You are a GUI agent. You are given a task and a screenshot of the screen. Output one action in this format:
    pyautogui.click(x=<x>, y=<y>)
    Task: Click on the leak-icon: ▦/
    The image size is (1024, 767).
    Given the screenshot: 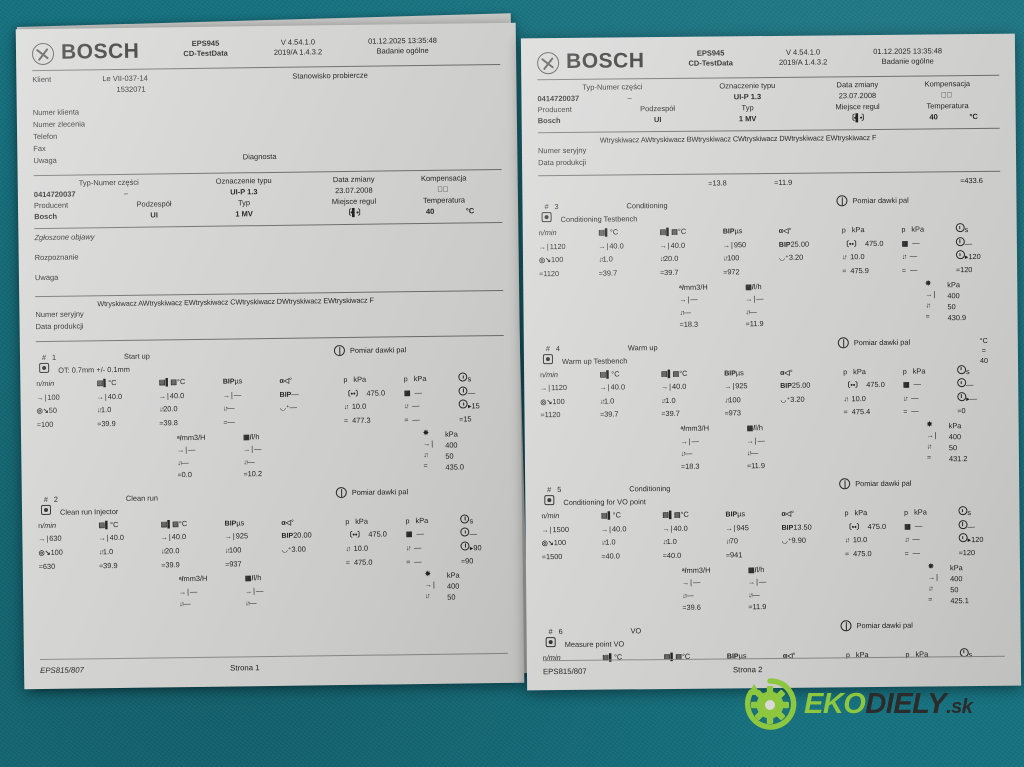 What is the action you would take?
    pyautogui.click(x=752, y=570)
    